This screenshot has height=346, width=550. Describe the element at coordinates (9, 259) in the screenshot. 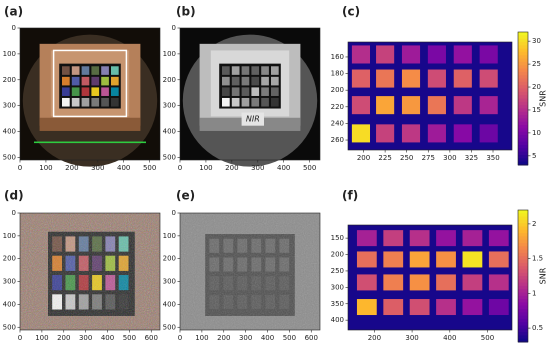

I see `y-tick-label: 200` at that location.